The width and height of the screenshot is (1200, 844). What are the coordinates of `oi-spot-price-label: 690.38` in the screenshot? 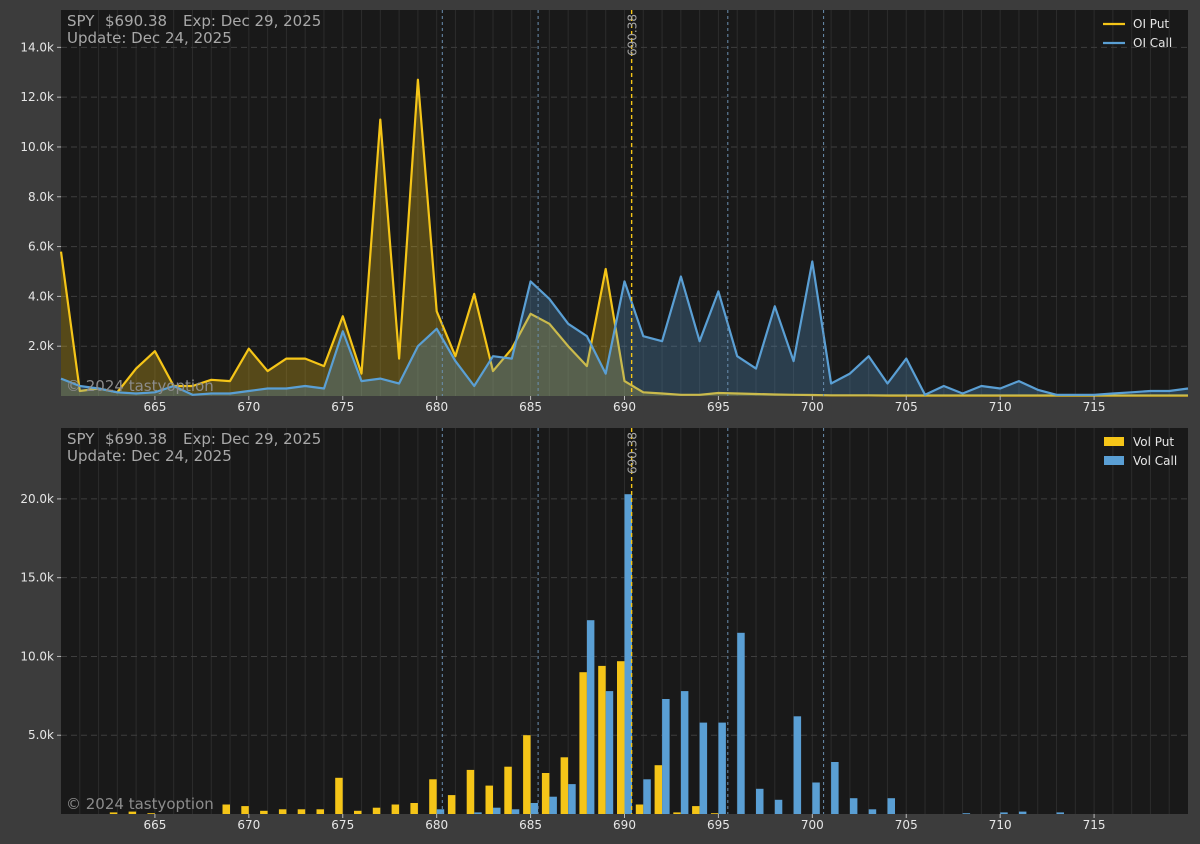 It's located at (632, 35).